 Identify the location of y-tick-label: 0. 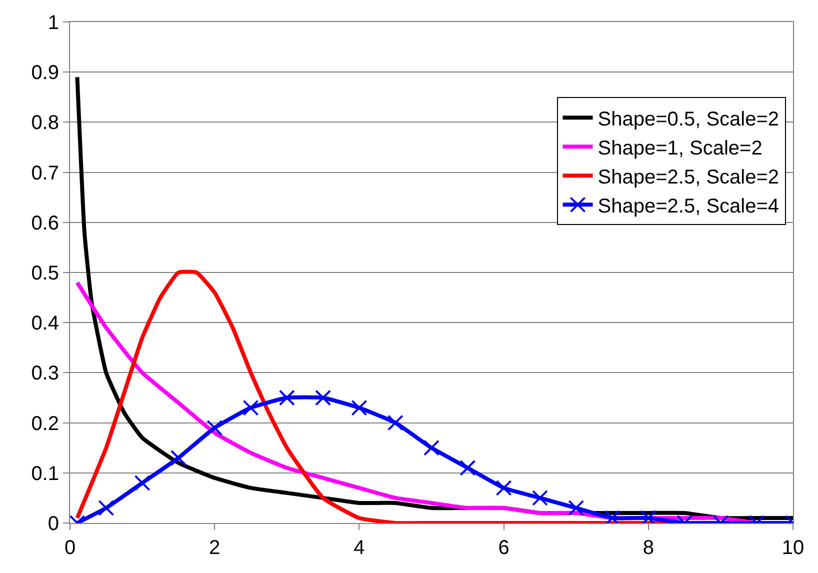
(53, 524).